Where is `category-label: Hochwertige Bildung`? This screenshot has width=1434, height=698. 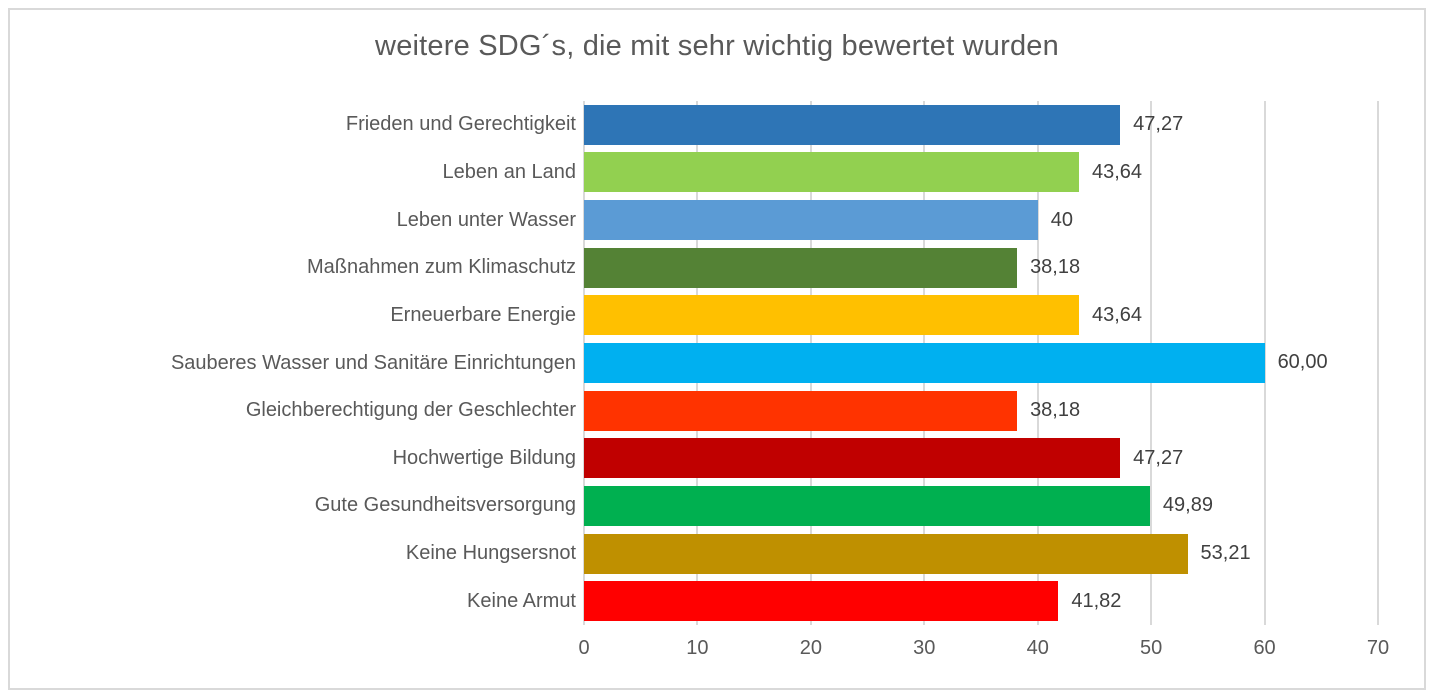 category-label: Hochwertige Bildung is located at coordinates (484, 457).